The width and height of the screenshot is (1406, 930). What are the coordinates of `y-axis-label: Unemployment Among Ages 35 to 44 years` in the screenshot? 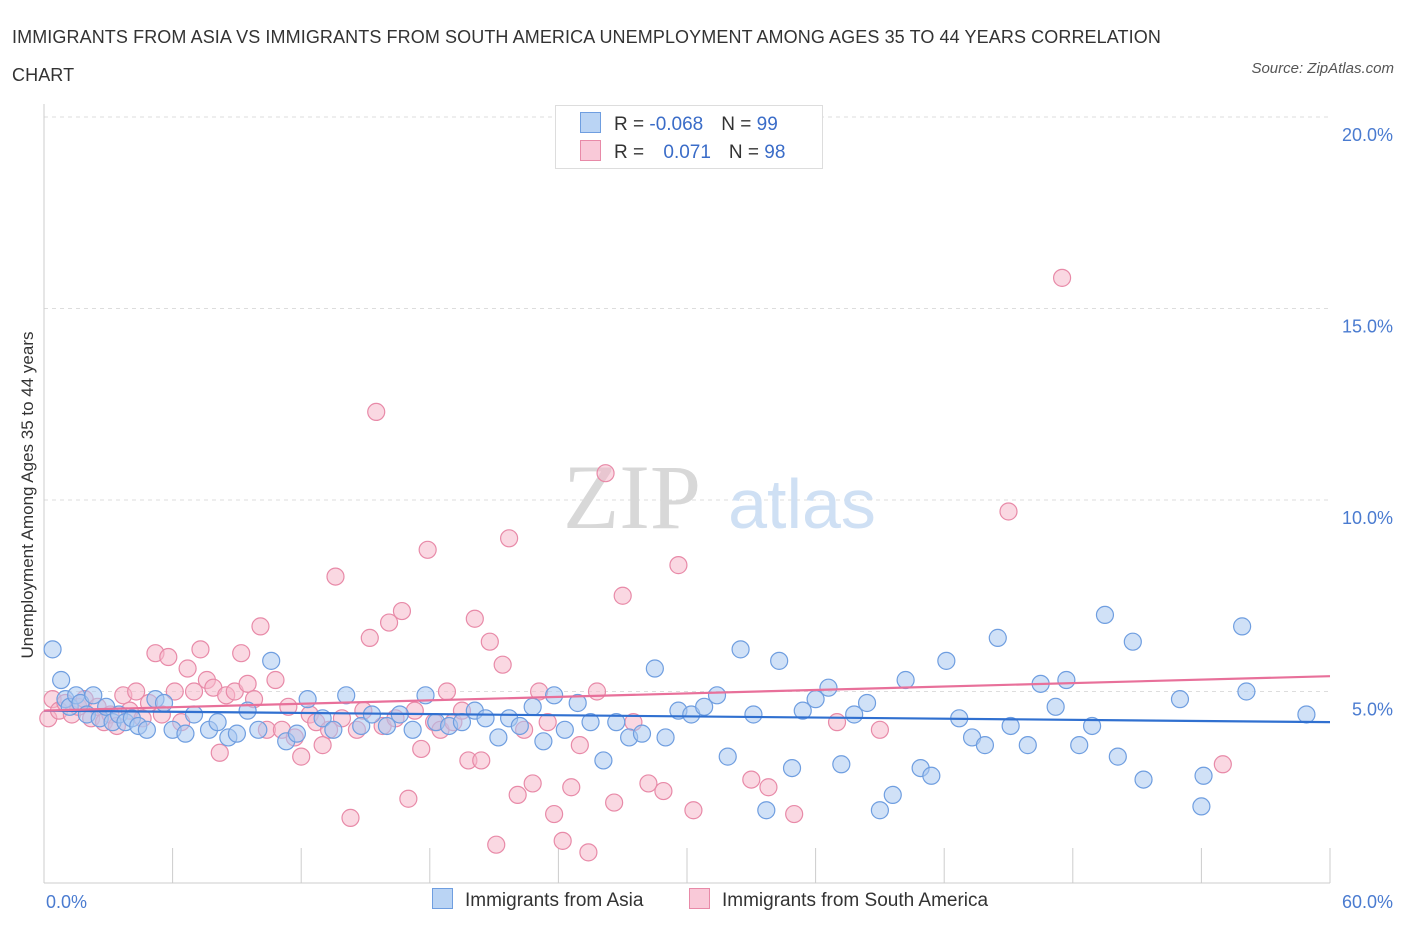 It's located at (27, 495).